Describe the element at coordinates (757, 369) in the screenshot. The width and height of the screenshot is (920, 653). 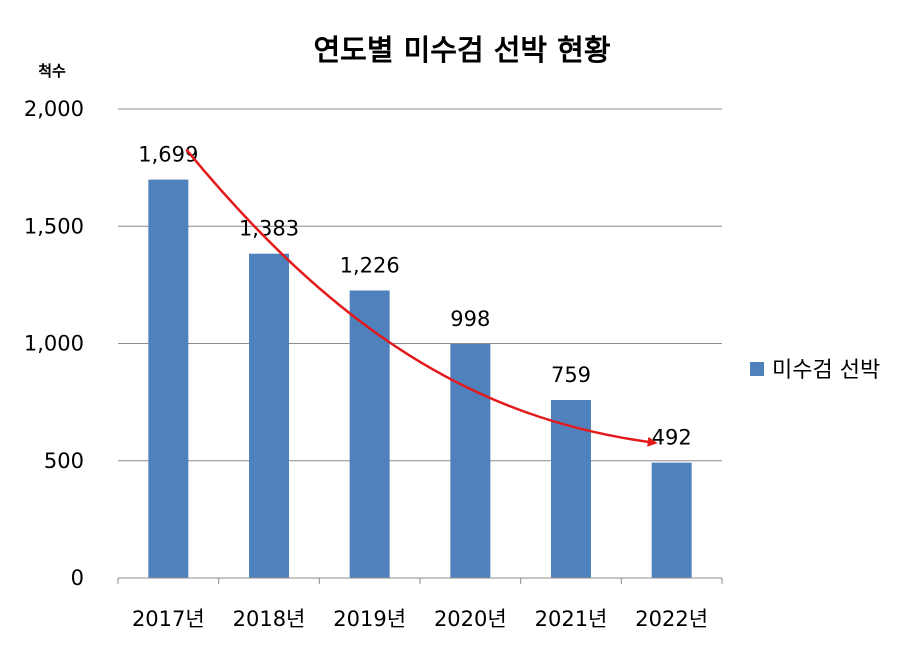
I see `legend-swatch` at that location.